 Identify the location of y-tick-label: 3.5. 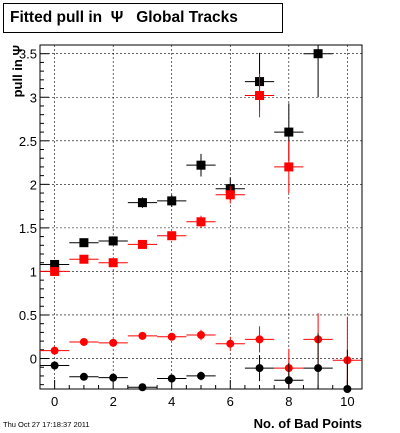
(28, 54).